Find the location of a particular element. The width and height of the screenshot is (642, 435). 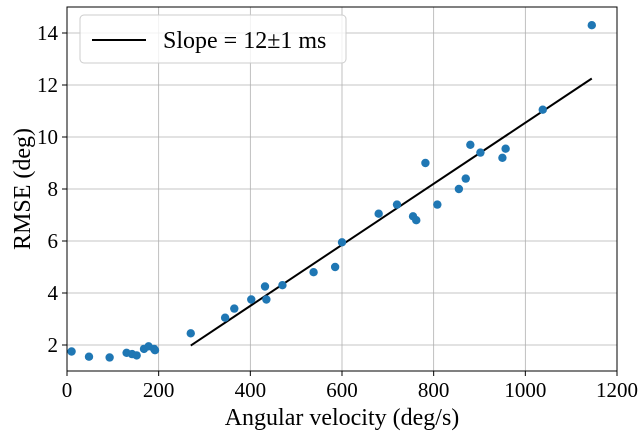

y-tick-label: 12 is located at coordinates (47, 85).